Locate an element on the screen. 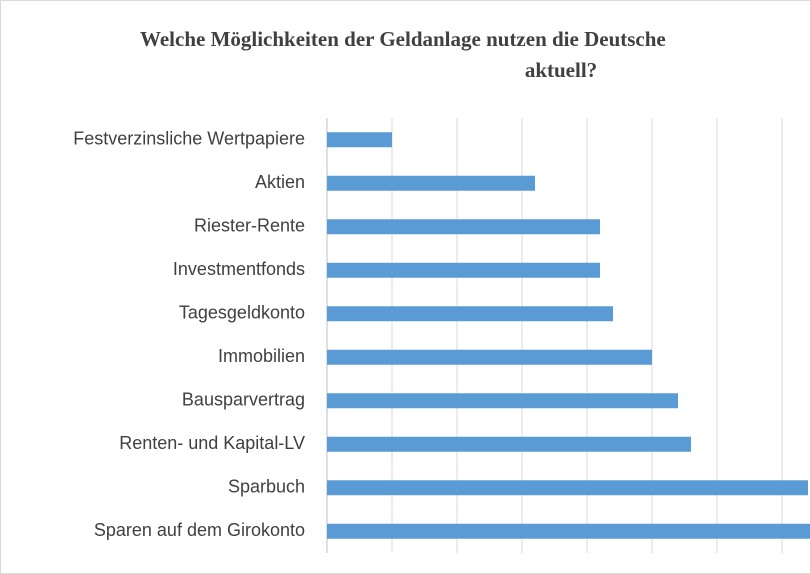  category-label: Immobilien is located at coordinates (261, 356).